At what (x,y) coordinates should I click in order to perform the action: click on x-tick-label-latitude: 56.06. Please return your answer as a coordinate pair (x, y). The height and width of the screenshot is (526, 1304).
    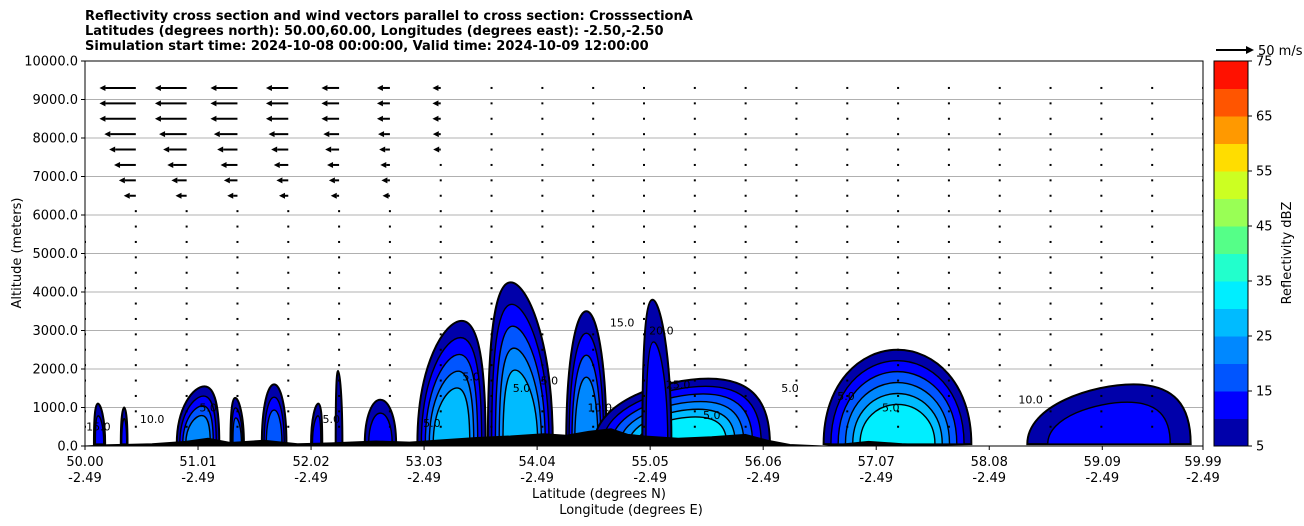
    Looking at the image, I should click on (763, 462).